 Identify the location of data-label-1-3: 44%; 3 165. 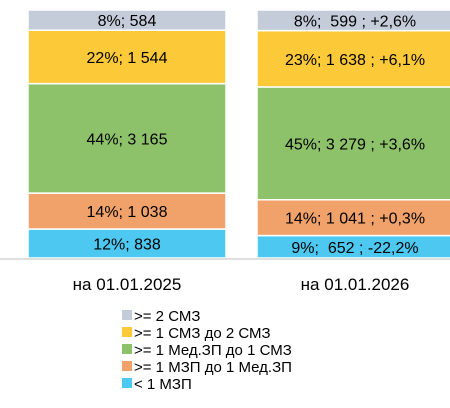
(127, 139).